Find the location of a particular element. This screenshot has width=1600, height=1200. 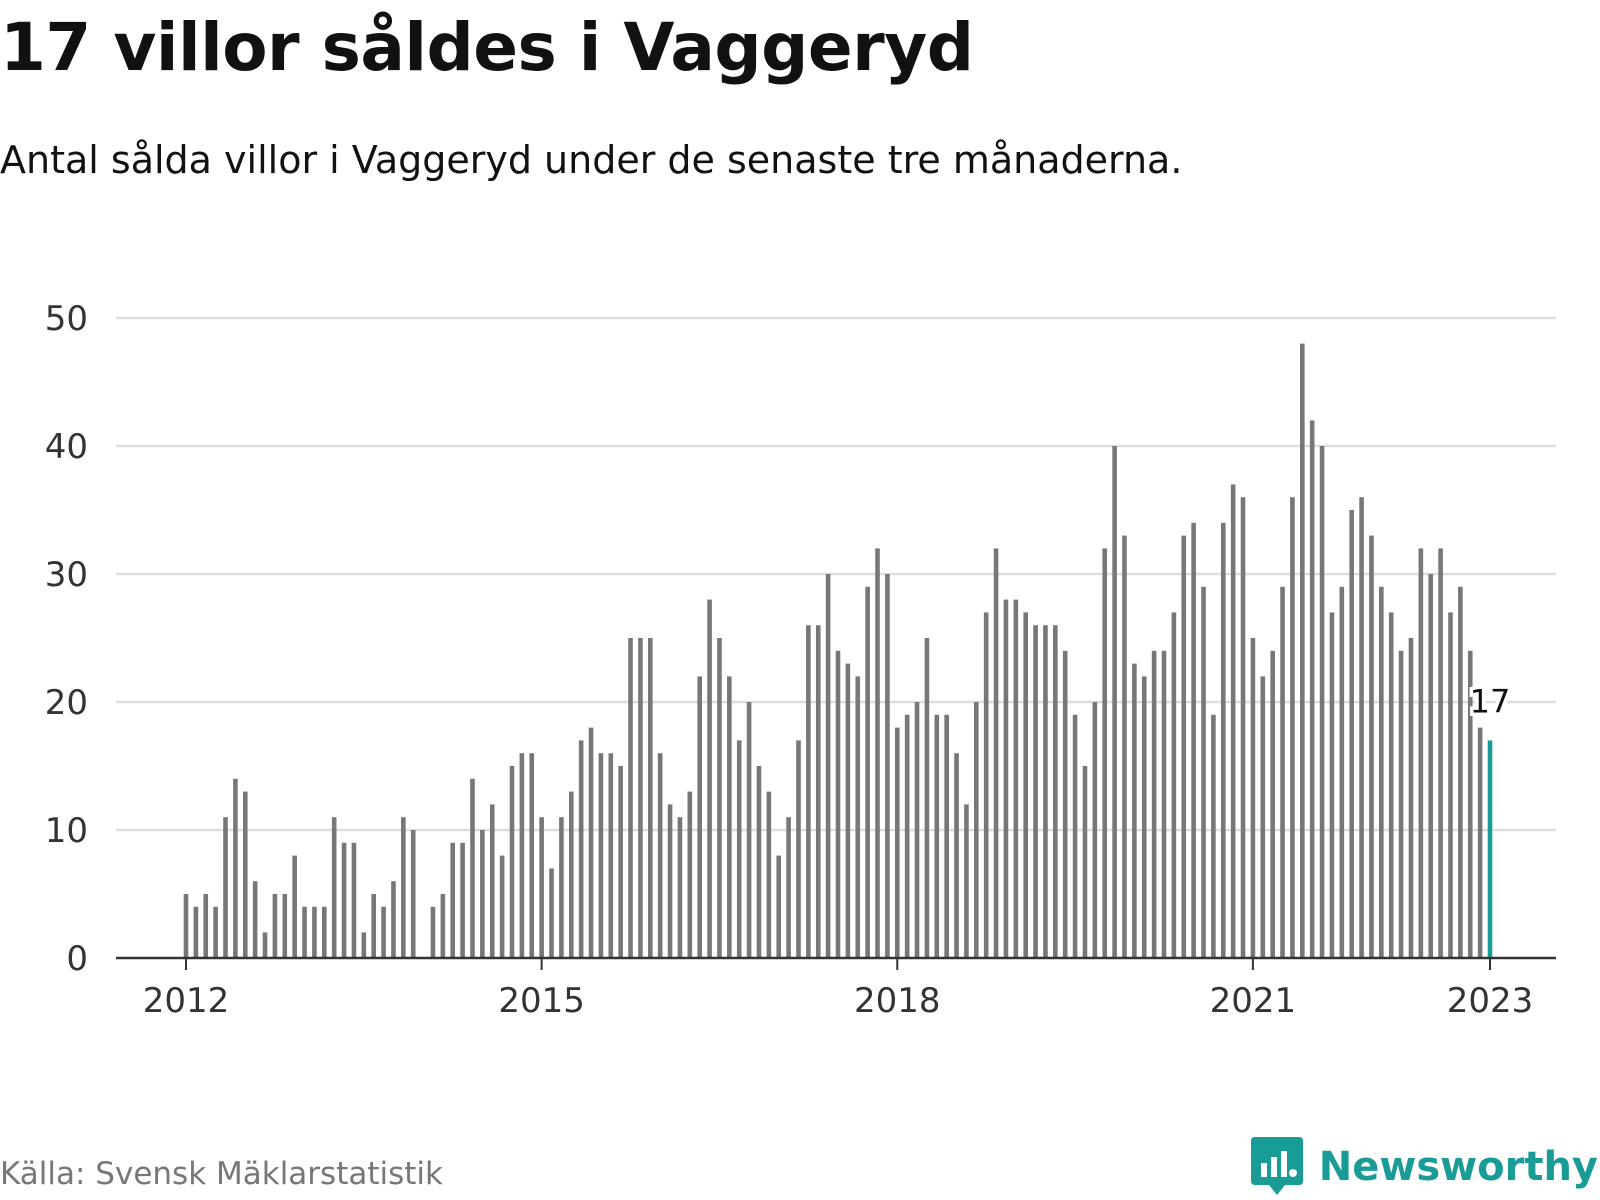

y-tick-label: 50 is located at coordinates (66, 319).